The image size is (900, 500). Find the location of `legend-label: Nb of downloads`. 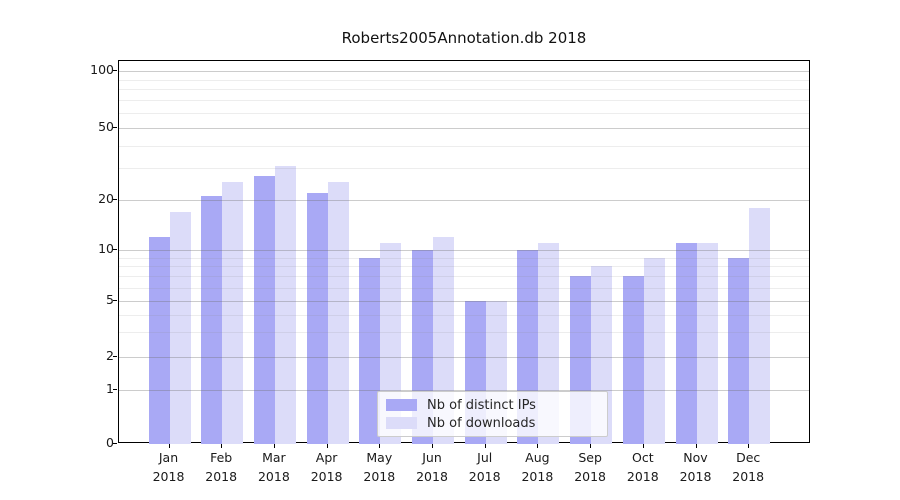

legend-label: Nb of downloads is located at coordinates (481, 423).